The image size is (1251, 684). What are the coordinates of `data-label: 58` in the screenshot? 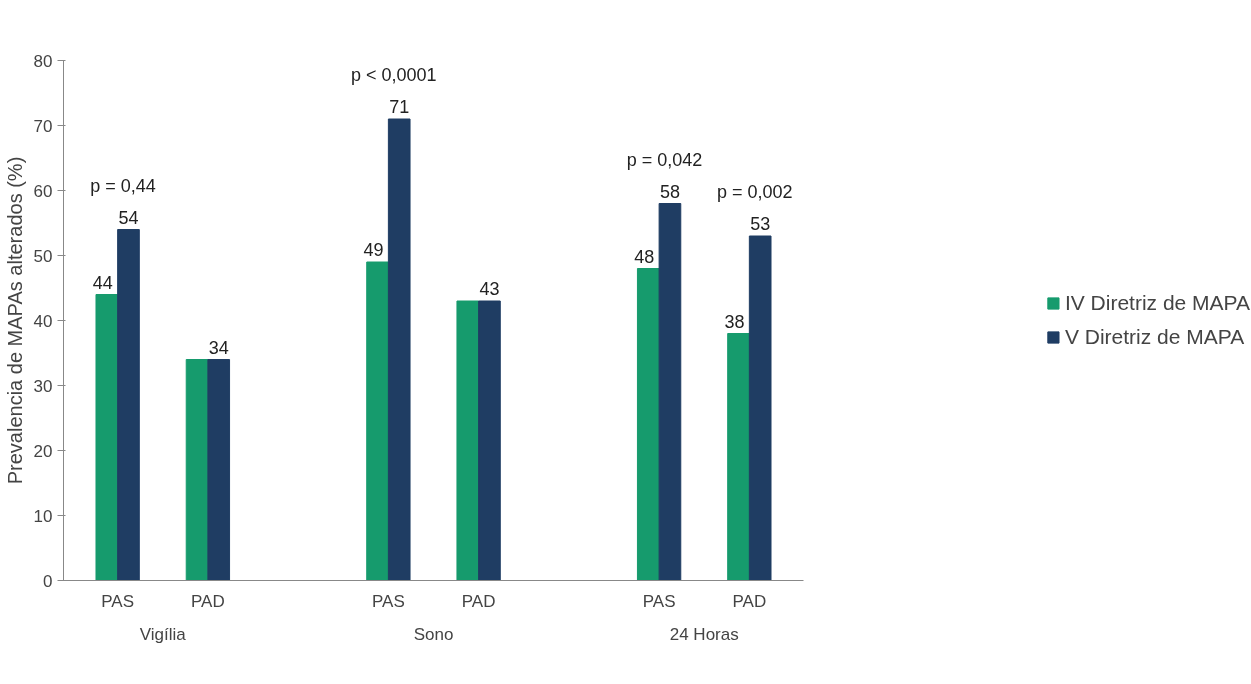 It's located at (669, 191).